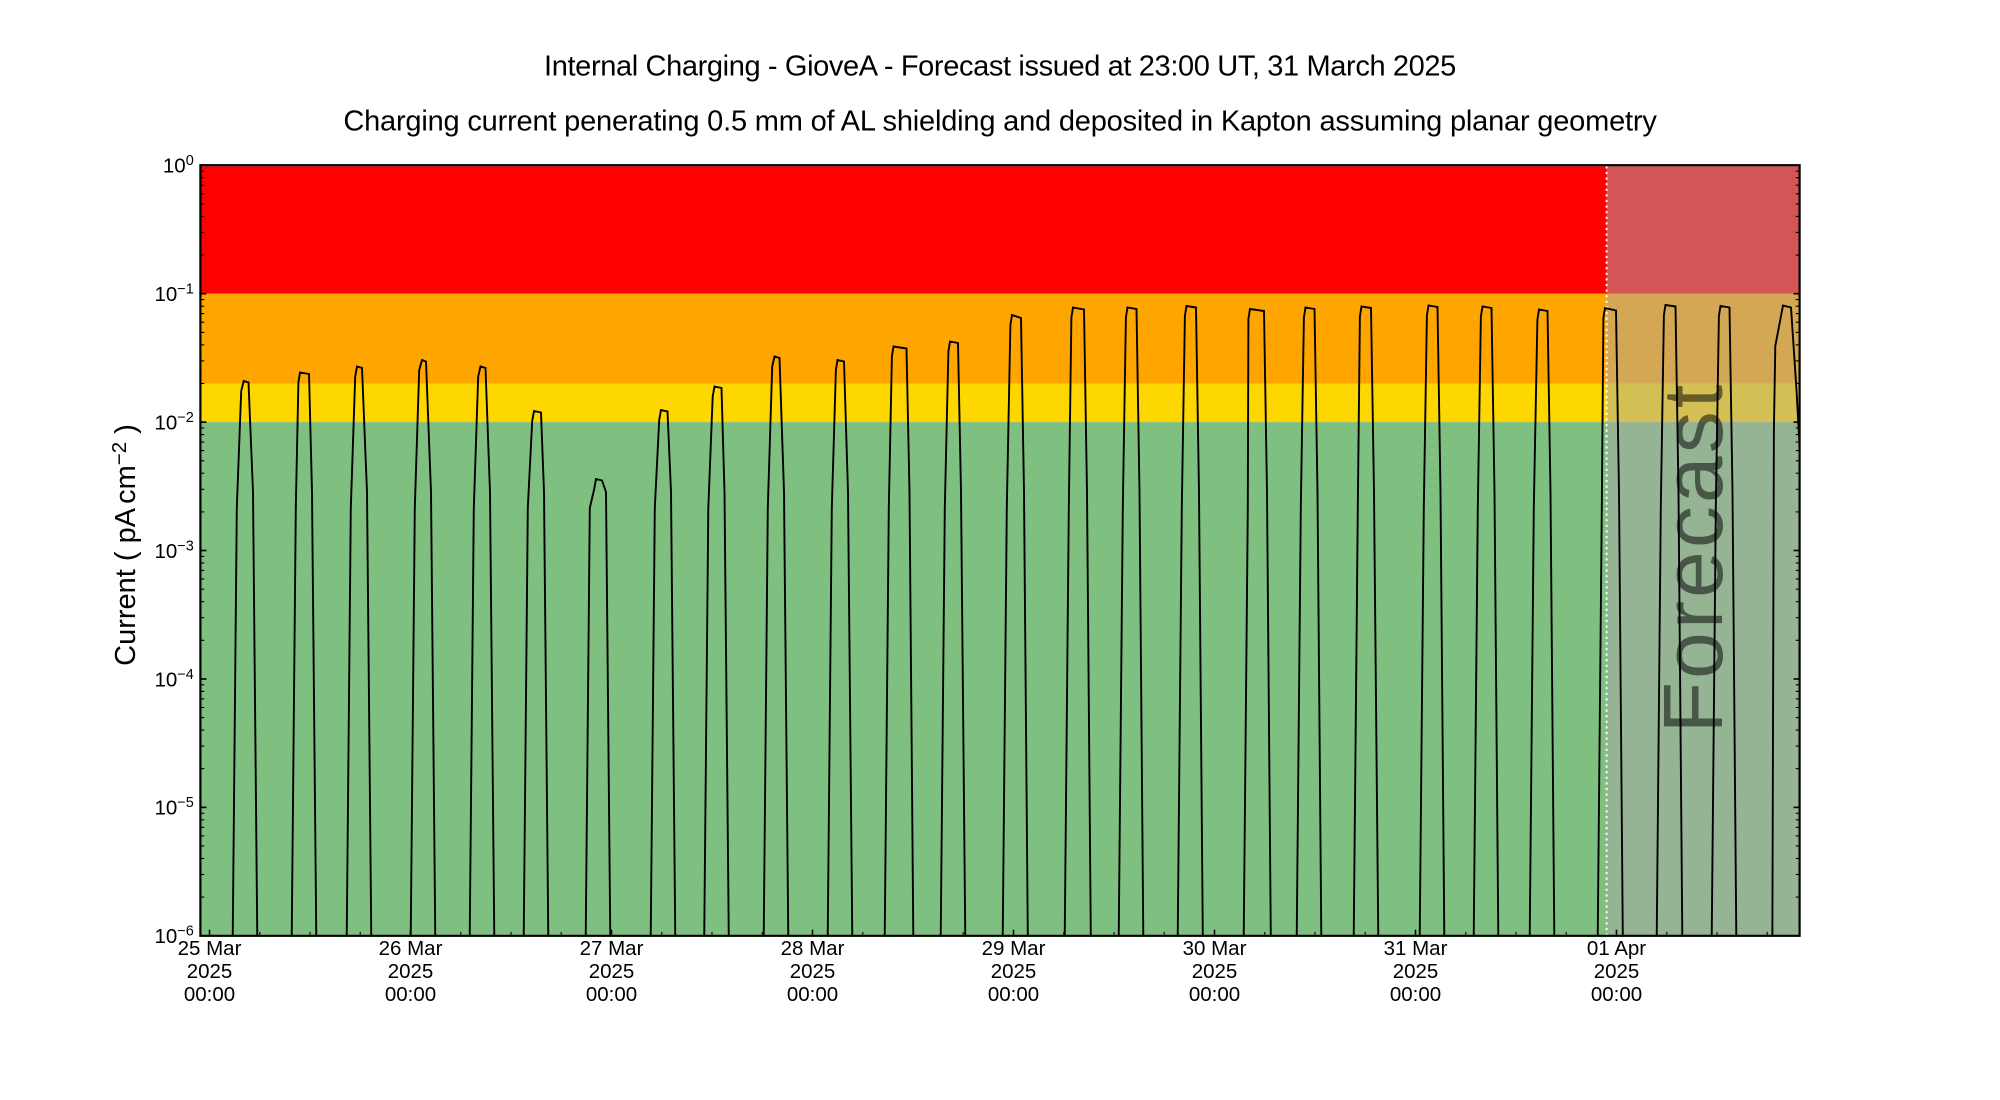 The image size is (2000, 1100). I want to click on svg-text: 27 Mar, so click(612, 948).